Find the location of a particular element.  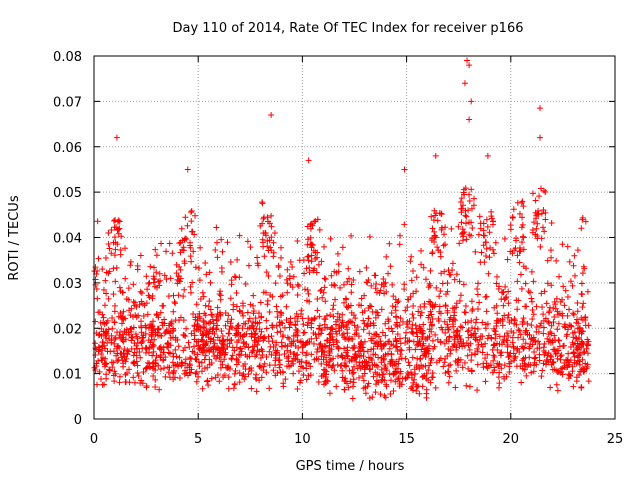

x-axis-label: GPS time / hours is located at coordinates (350, 466).